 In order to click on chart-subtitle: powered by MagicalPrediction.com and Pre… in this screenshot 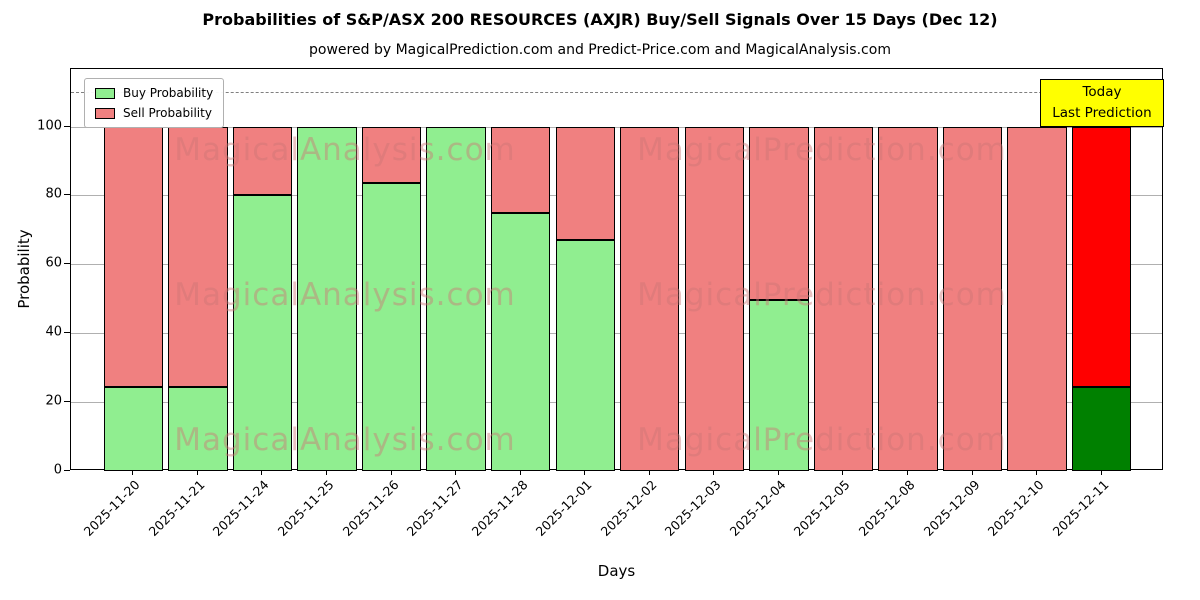, I will do `click(600, 50)`.